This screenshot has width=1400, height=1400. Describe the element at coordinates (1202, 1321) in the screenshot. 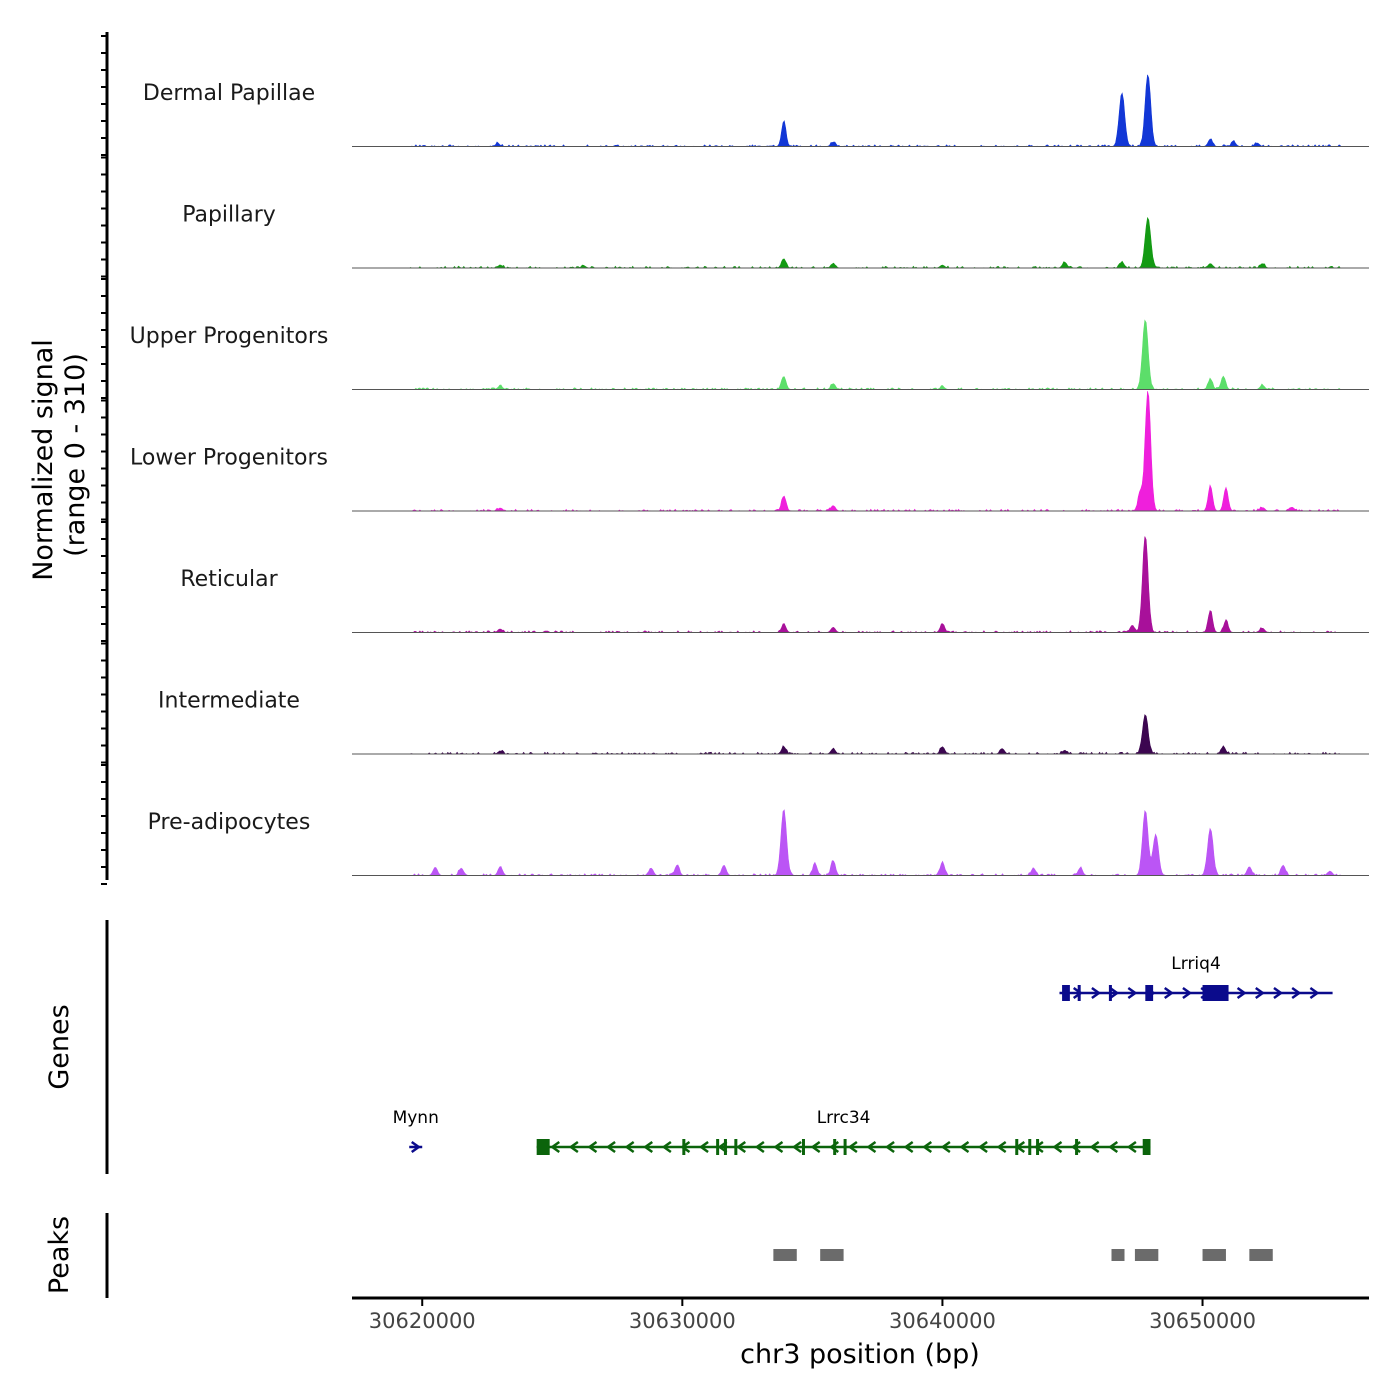

I see `x-tick-label: 30650000` at that location.